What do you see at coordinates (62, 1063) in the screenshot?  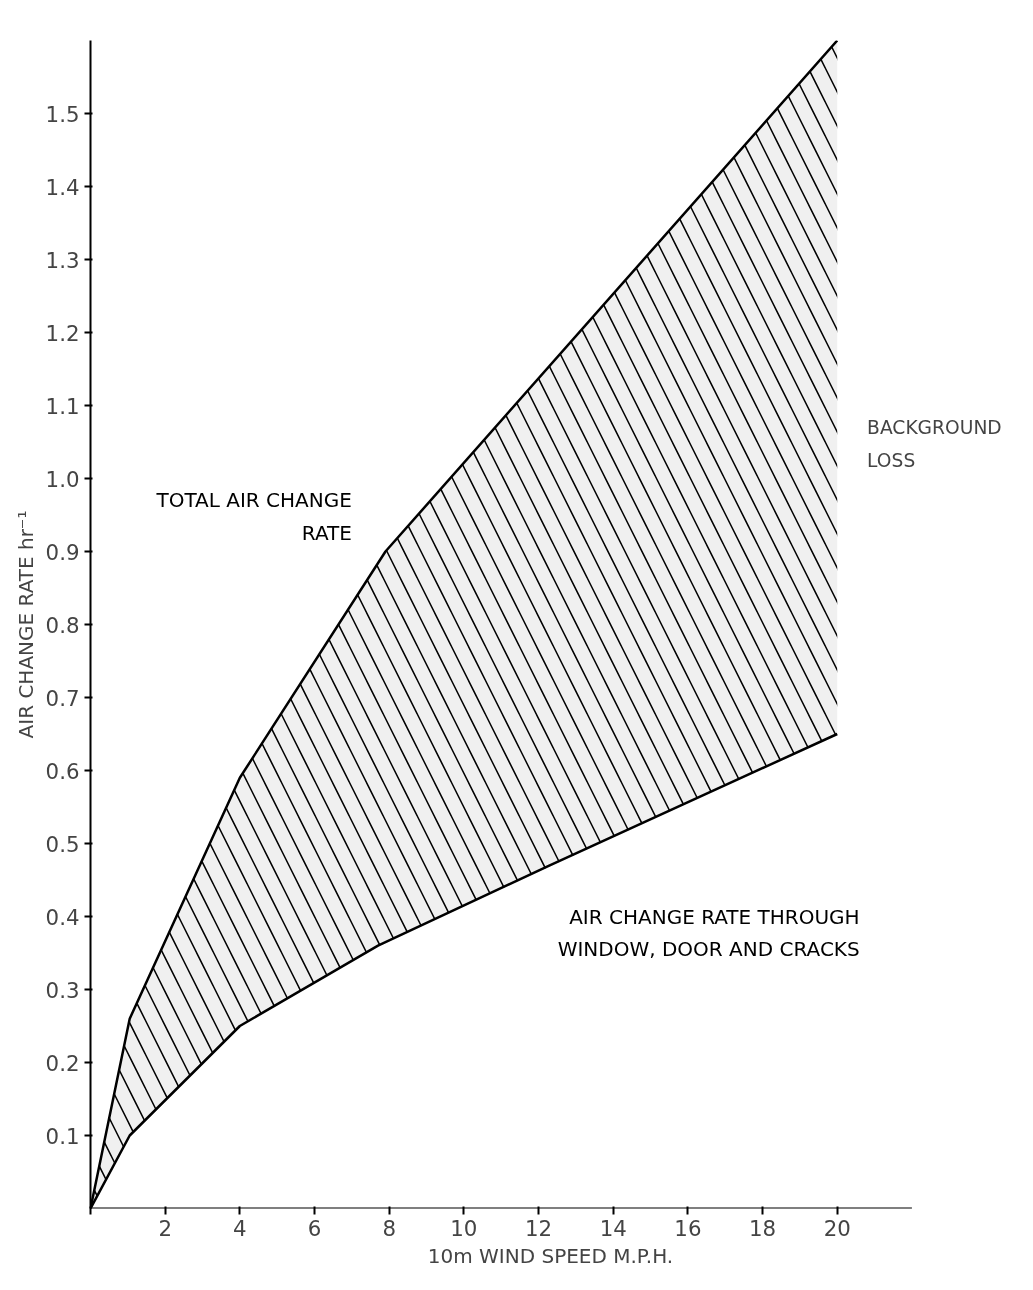 I see `y-tick-label: 0.2` at bounding box center [62, 1063].